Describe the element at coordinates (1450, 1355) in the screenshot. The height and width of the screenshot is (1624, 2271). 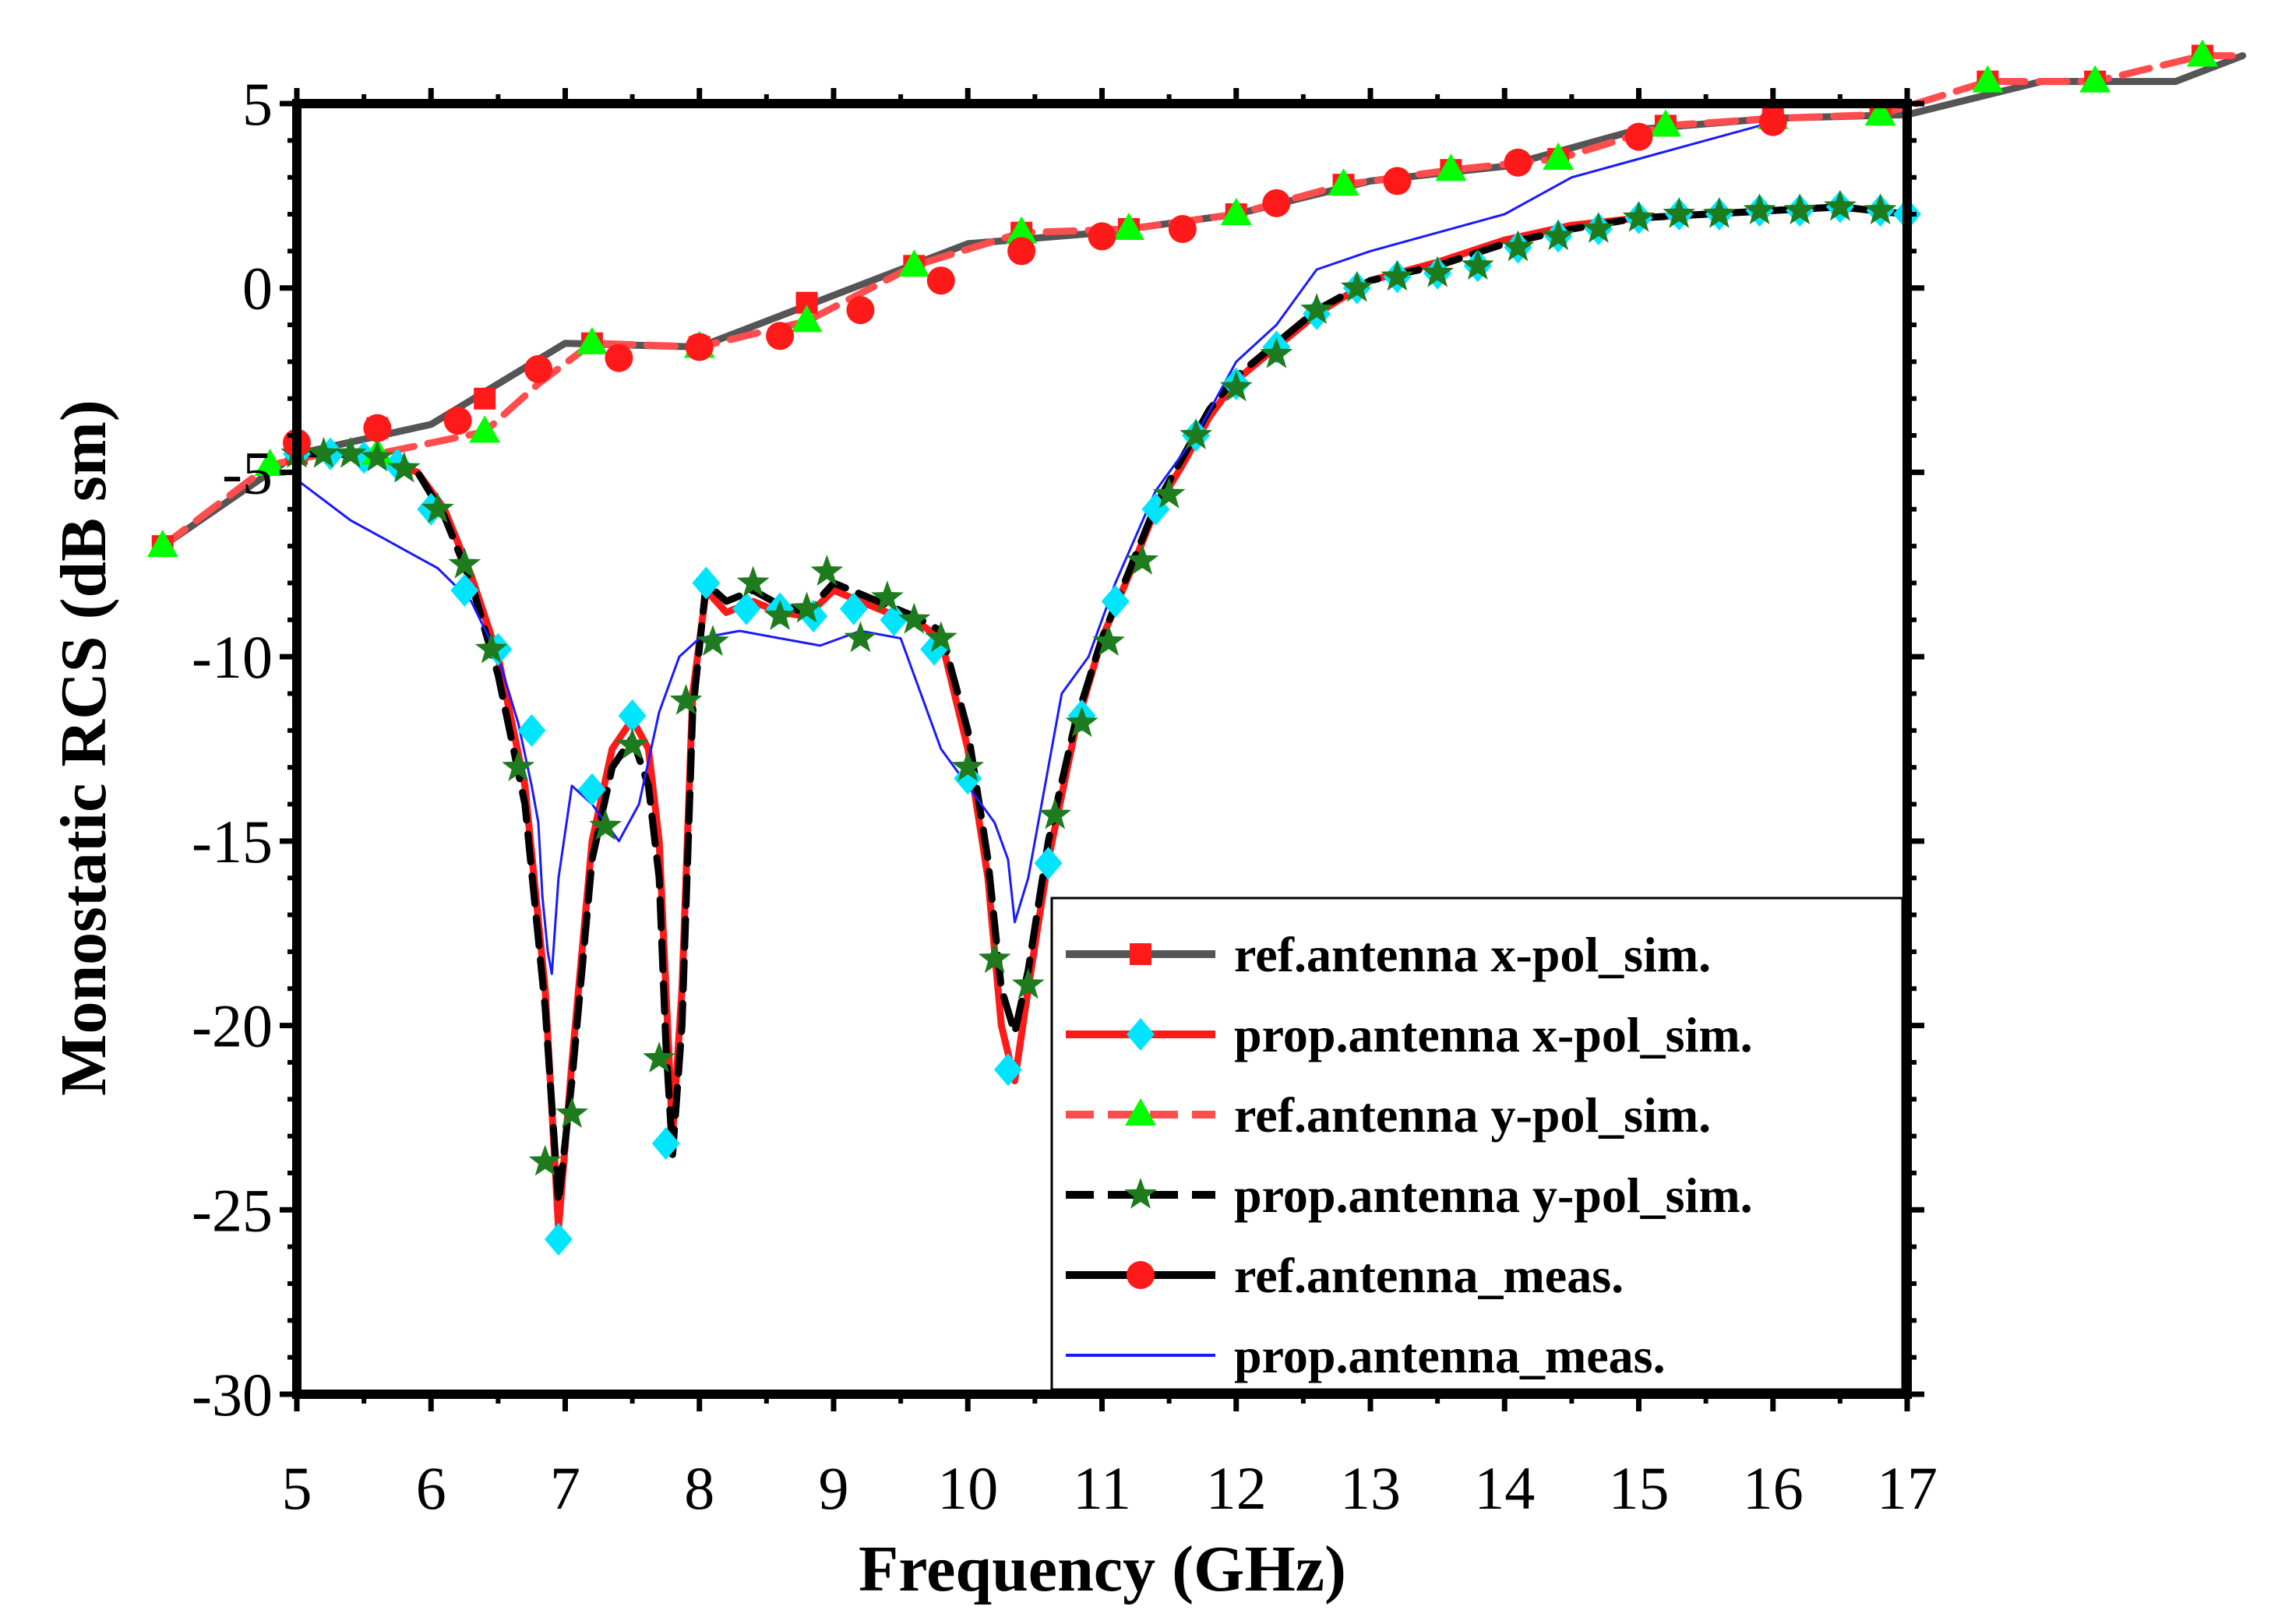
I see `legend-label-prop-antenna-meas: prop.antenna_meas.` at that location.